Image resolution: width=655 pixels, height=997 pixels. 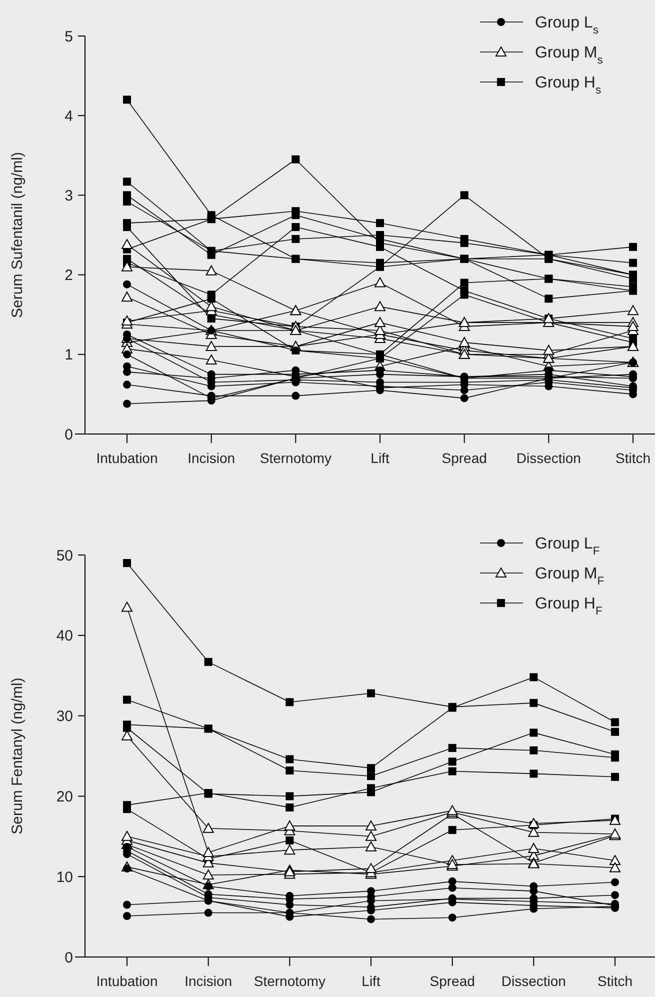 I want to click on legend-label: Group L$_{s}$, so click(x=567, y=25).